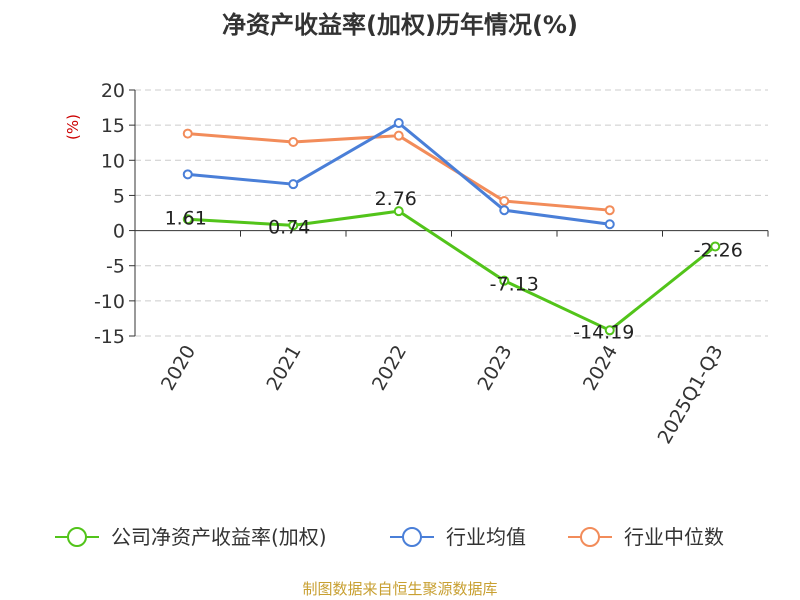  What do you see at coordinates (119, 196) in the screenshot?
I see `y-tick-label: 5` at bounding box center [119, 196].